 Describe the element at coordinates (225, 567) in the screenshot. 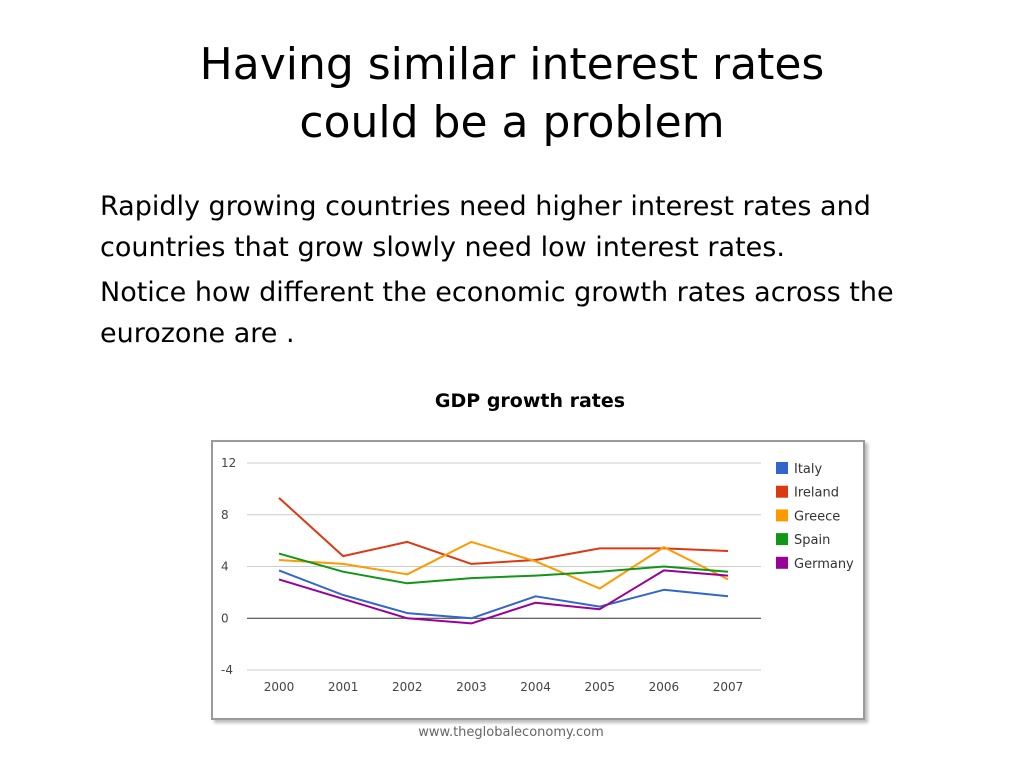

I see `y-tick-label: 4` at that location.